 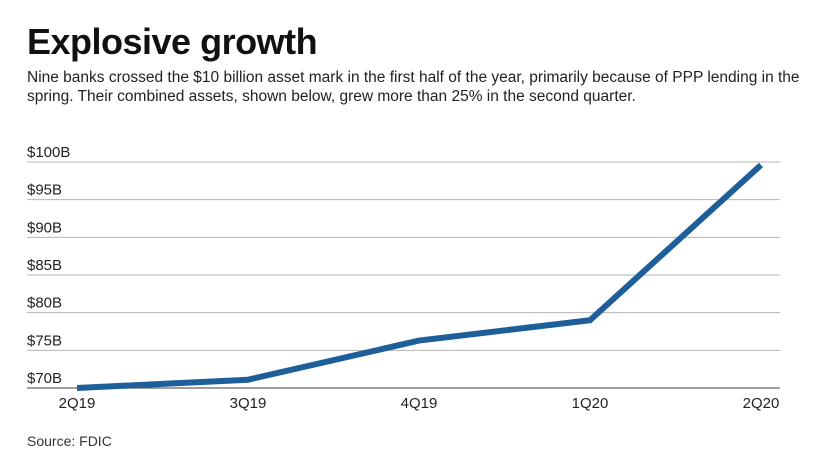 What do you see at coordinates (172, 41) in the screenshot?
I see `chart-title: Explosive growth` at bounding box center [172, 41].